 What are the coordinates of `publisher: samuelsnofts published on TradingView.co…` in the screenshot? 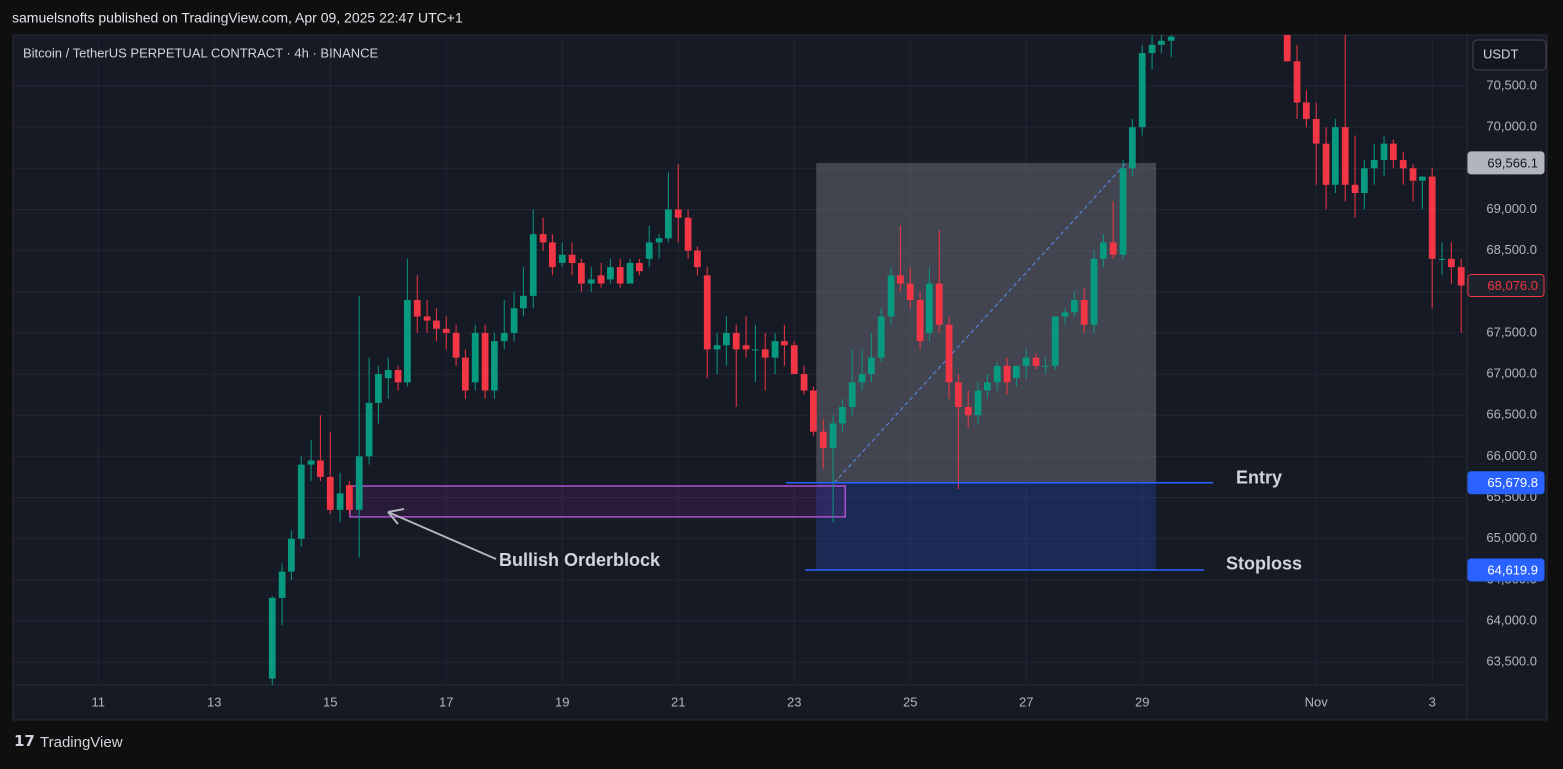 It's located at (237, 18).